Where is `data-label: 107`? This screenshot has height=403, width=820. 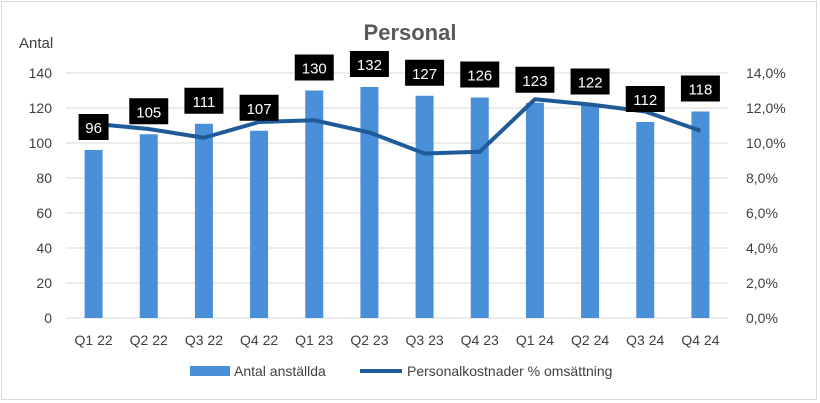 data-label: 107 is located at coordinates (259, 109).